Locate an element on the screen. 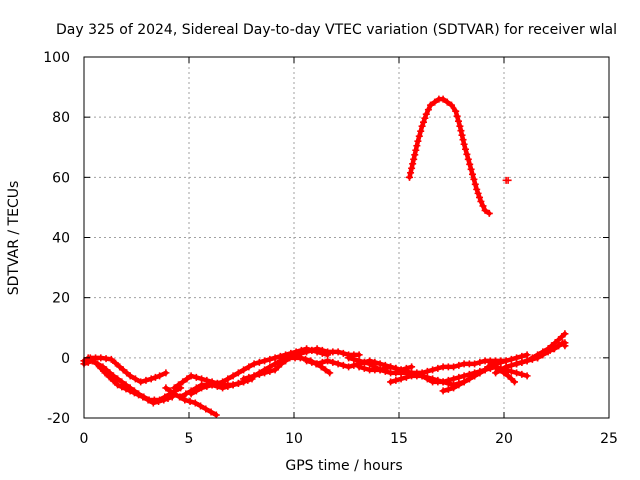 The image size is (640, 480). x-tick-label: 10 is located at coordinates (294, 439).